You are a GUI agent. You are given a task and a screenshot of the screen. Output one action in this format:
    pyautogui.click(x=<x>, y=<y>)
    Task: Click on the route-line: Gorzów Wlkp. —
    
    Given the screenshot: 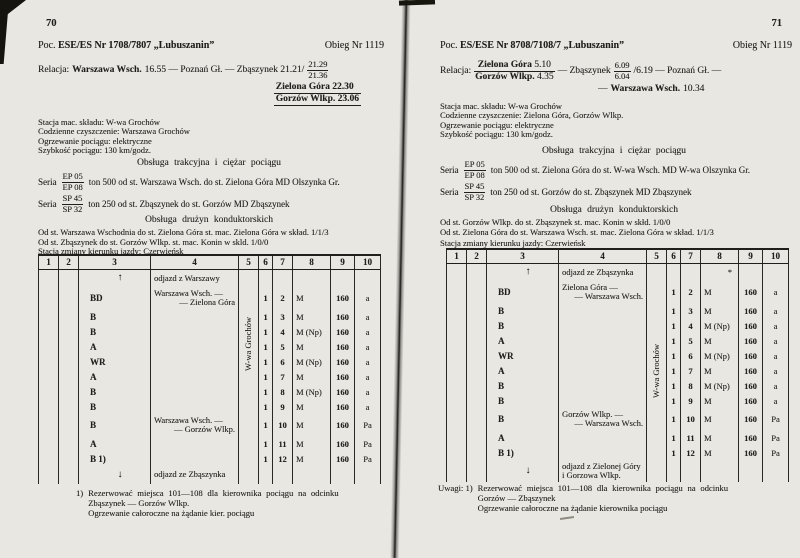 What is the action you would take?
    pyautogui.click(x=592, y=413)
    